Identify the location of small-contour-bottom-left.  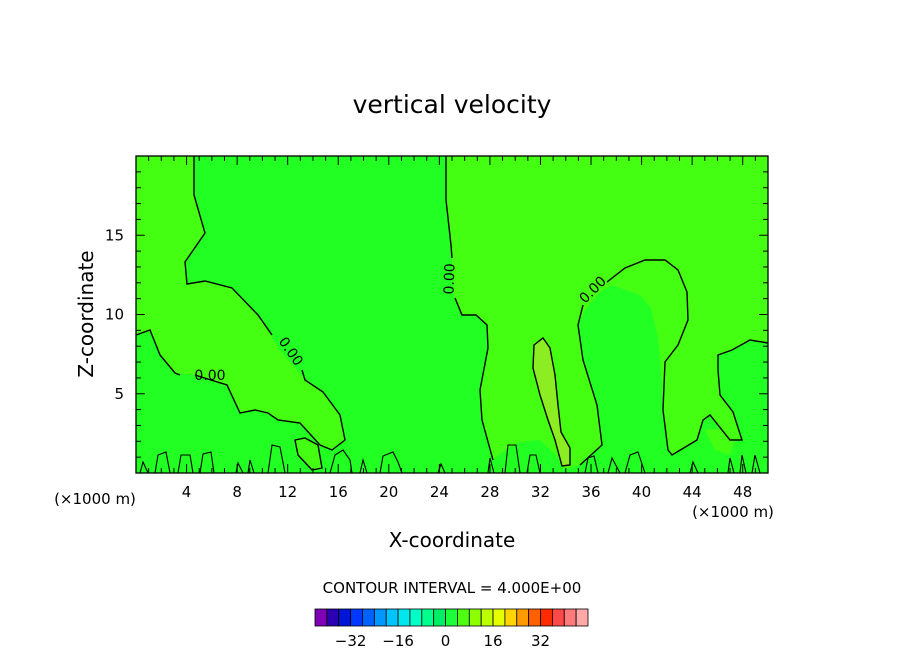
(308, 454).